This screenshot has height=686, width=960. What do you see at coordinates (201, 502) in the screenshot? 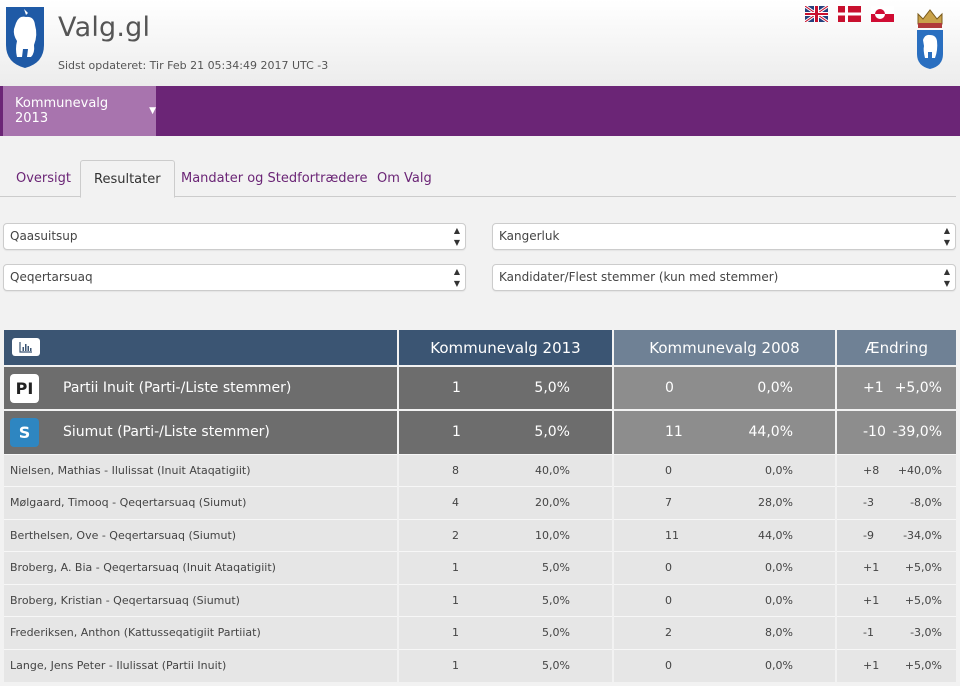
I see `candidate-name: Mølgaard, Timooq - Qeqertarsuaq (Siumut)` at bounding box center [201, 502].